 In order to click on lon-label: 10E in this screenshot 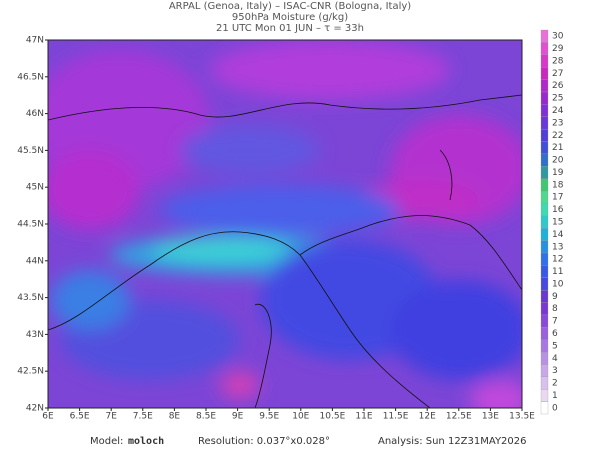, I will do `click(300, 417)`.